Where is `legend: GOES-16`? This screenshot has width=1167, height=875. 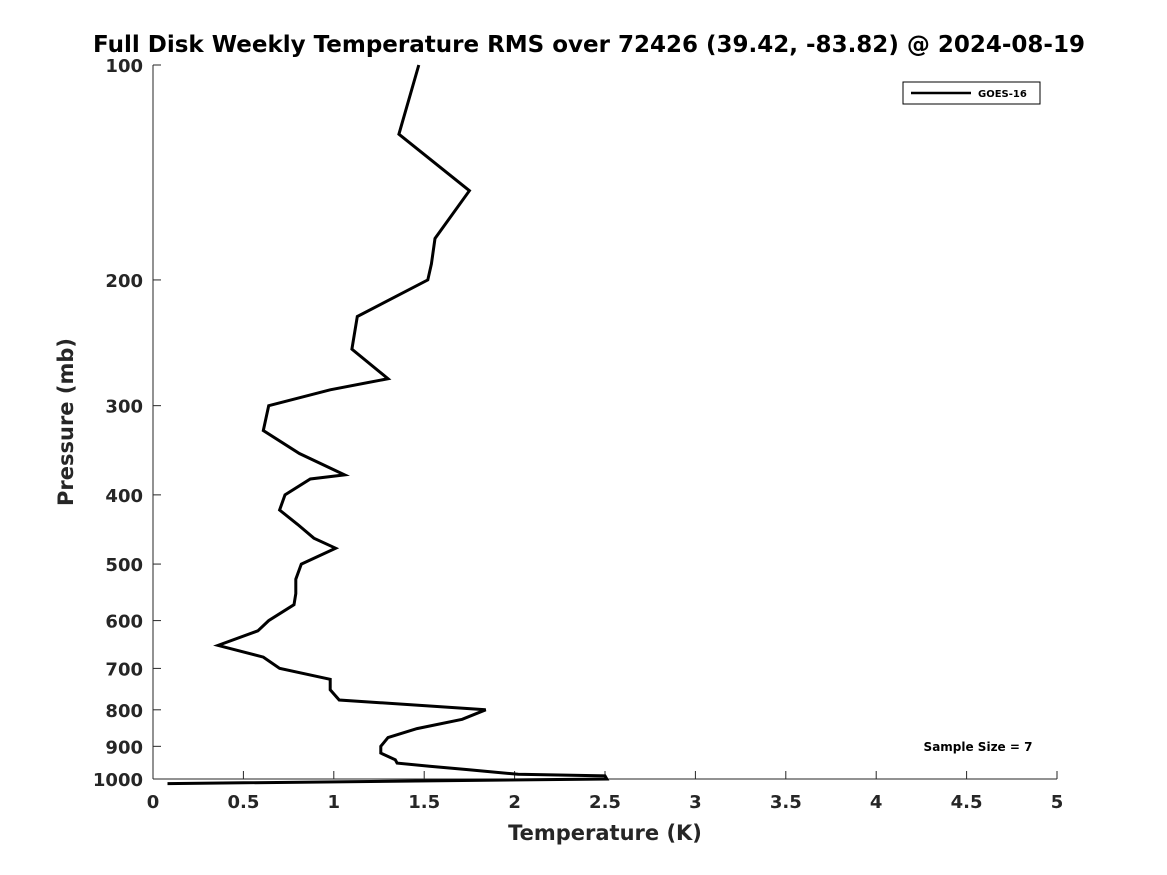
legend: GOES-16 is located at coordinates (971, 93).